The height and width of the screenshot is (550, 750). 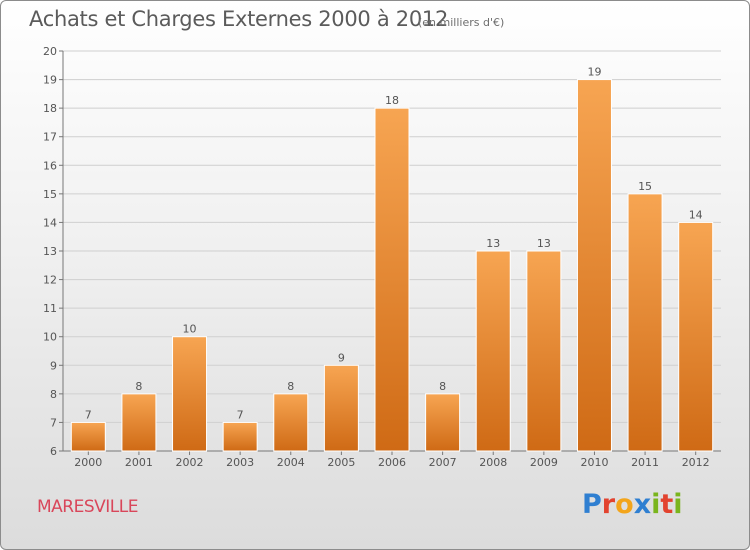 What do you see at coordinates (50, 108) in the screenshot?
I see `y-tick-label: 18` at bounding box center [50, 108].